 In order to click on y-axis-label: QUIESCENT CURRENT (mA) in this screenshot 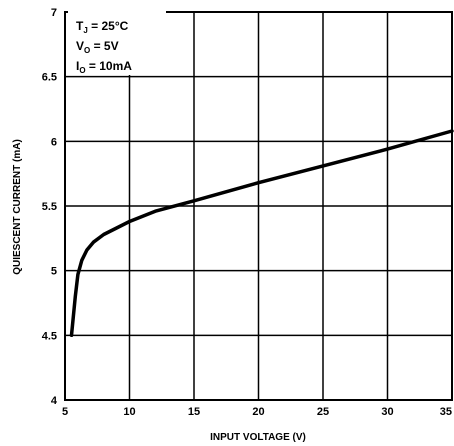, I will do `click(17, 207)`.